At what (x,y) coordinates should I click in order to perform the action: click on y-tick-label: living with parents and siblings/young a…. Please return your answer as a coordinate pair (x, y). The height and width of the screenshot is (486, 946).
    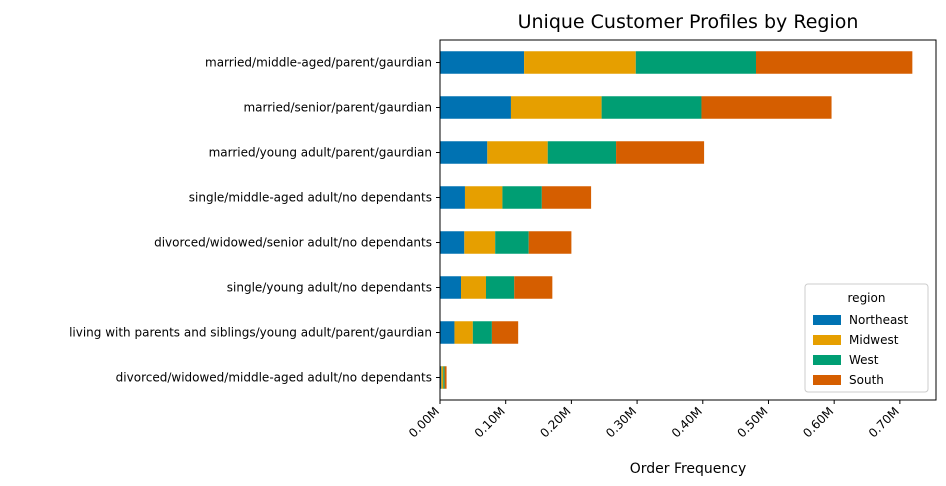
    Looking at the image, I should click on (250, 333).